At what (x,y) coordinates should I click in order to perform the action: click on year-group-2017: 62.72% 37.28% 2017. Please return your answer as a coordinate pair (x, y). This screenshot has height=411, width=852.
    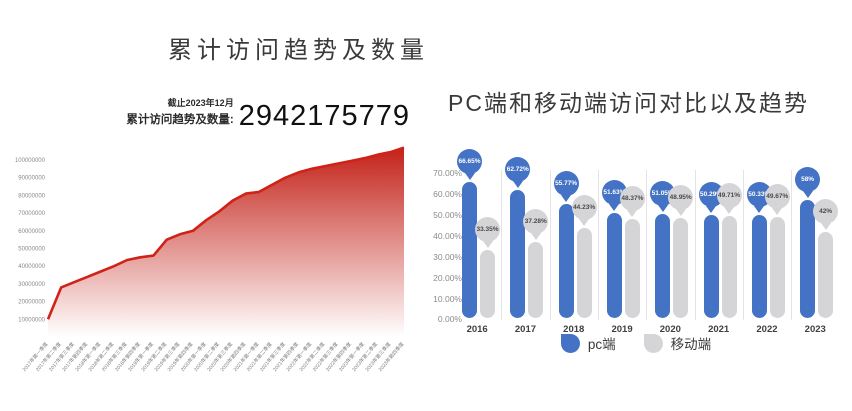
    Looking at the image, I should click on (525, 245).